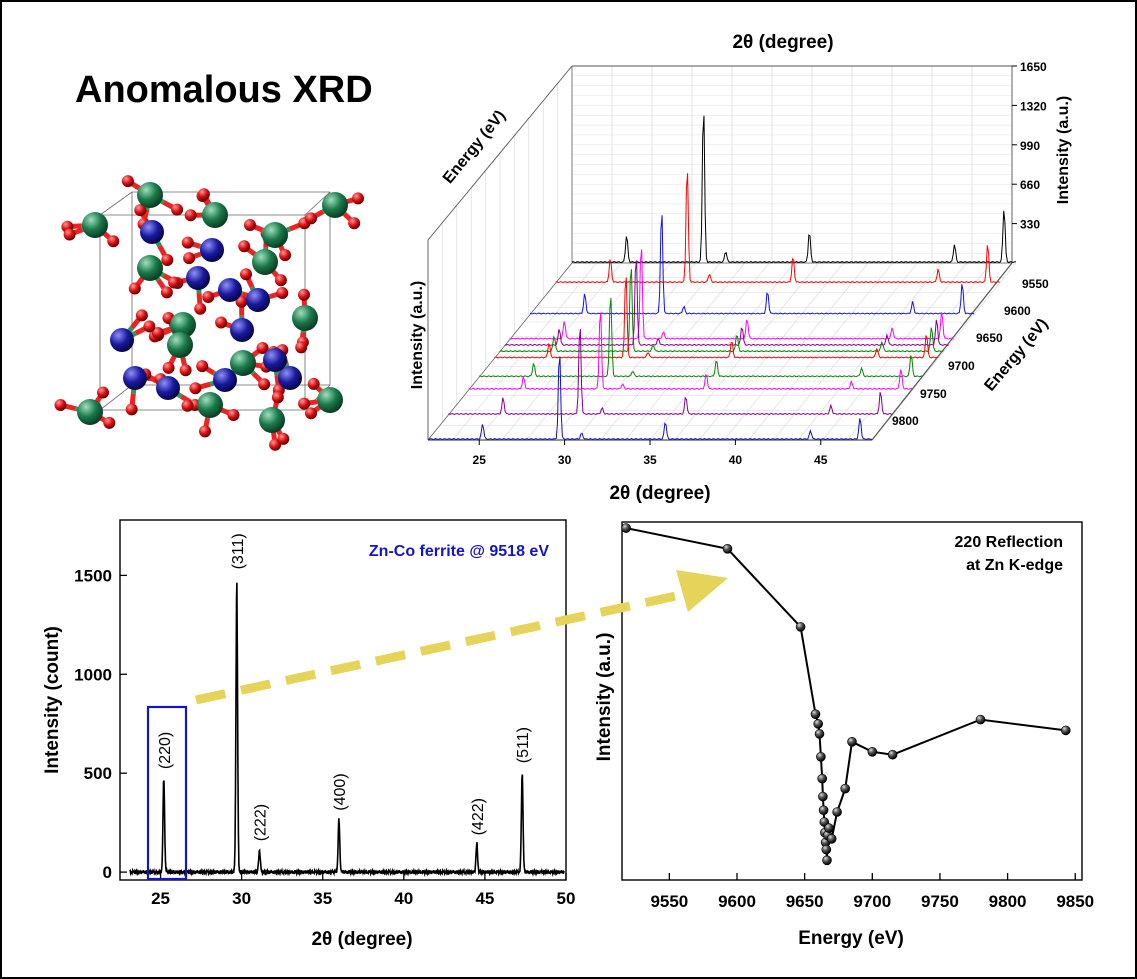 The width and height of the screenshot is (1137, 979). What do you see at coordinates (1009, 542) in the screenshot?
I see `annotation-line1: 220 Reflection` at bounding box center [1009, 542].